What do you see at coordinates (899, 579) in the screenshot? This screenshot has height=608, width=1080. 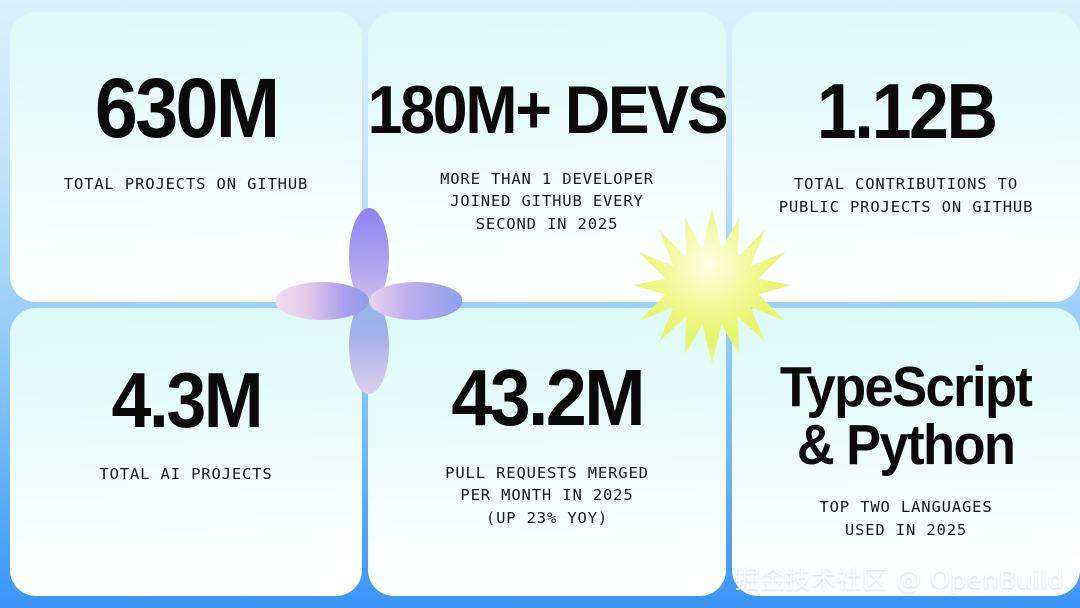 I see `watermark-text: 掘金技术社区 @ OpenBuild` at bounding box center [899, 579].